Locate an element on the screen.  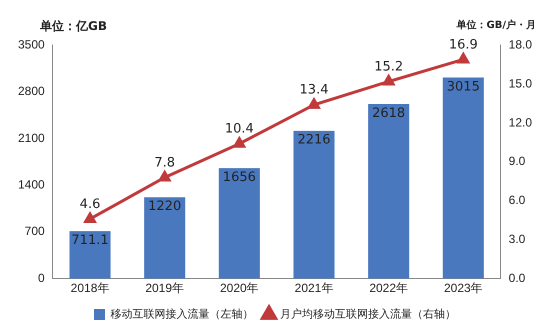
y2-tick-label: 12.0 is located at coordinates (520, 122).